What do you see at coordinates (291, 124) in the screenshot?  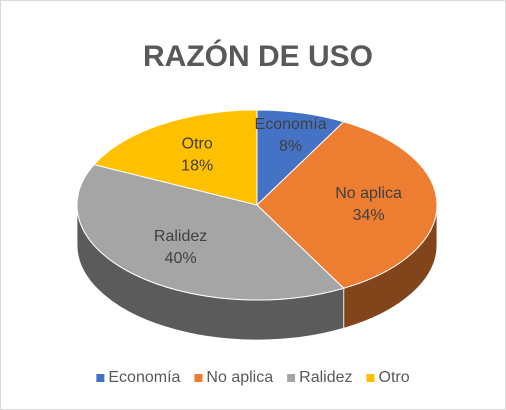 I see `data-label-category: Economía` at bounding box center [291, 124].